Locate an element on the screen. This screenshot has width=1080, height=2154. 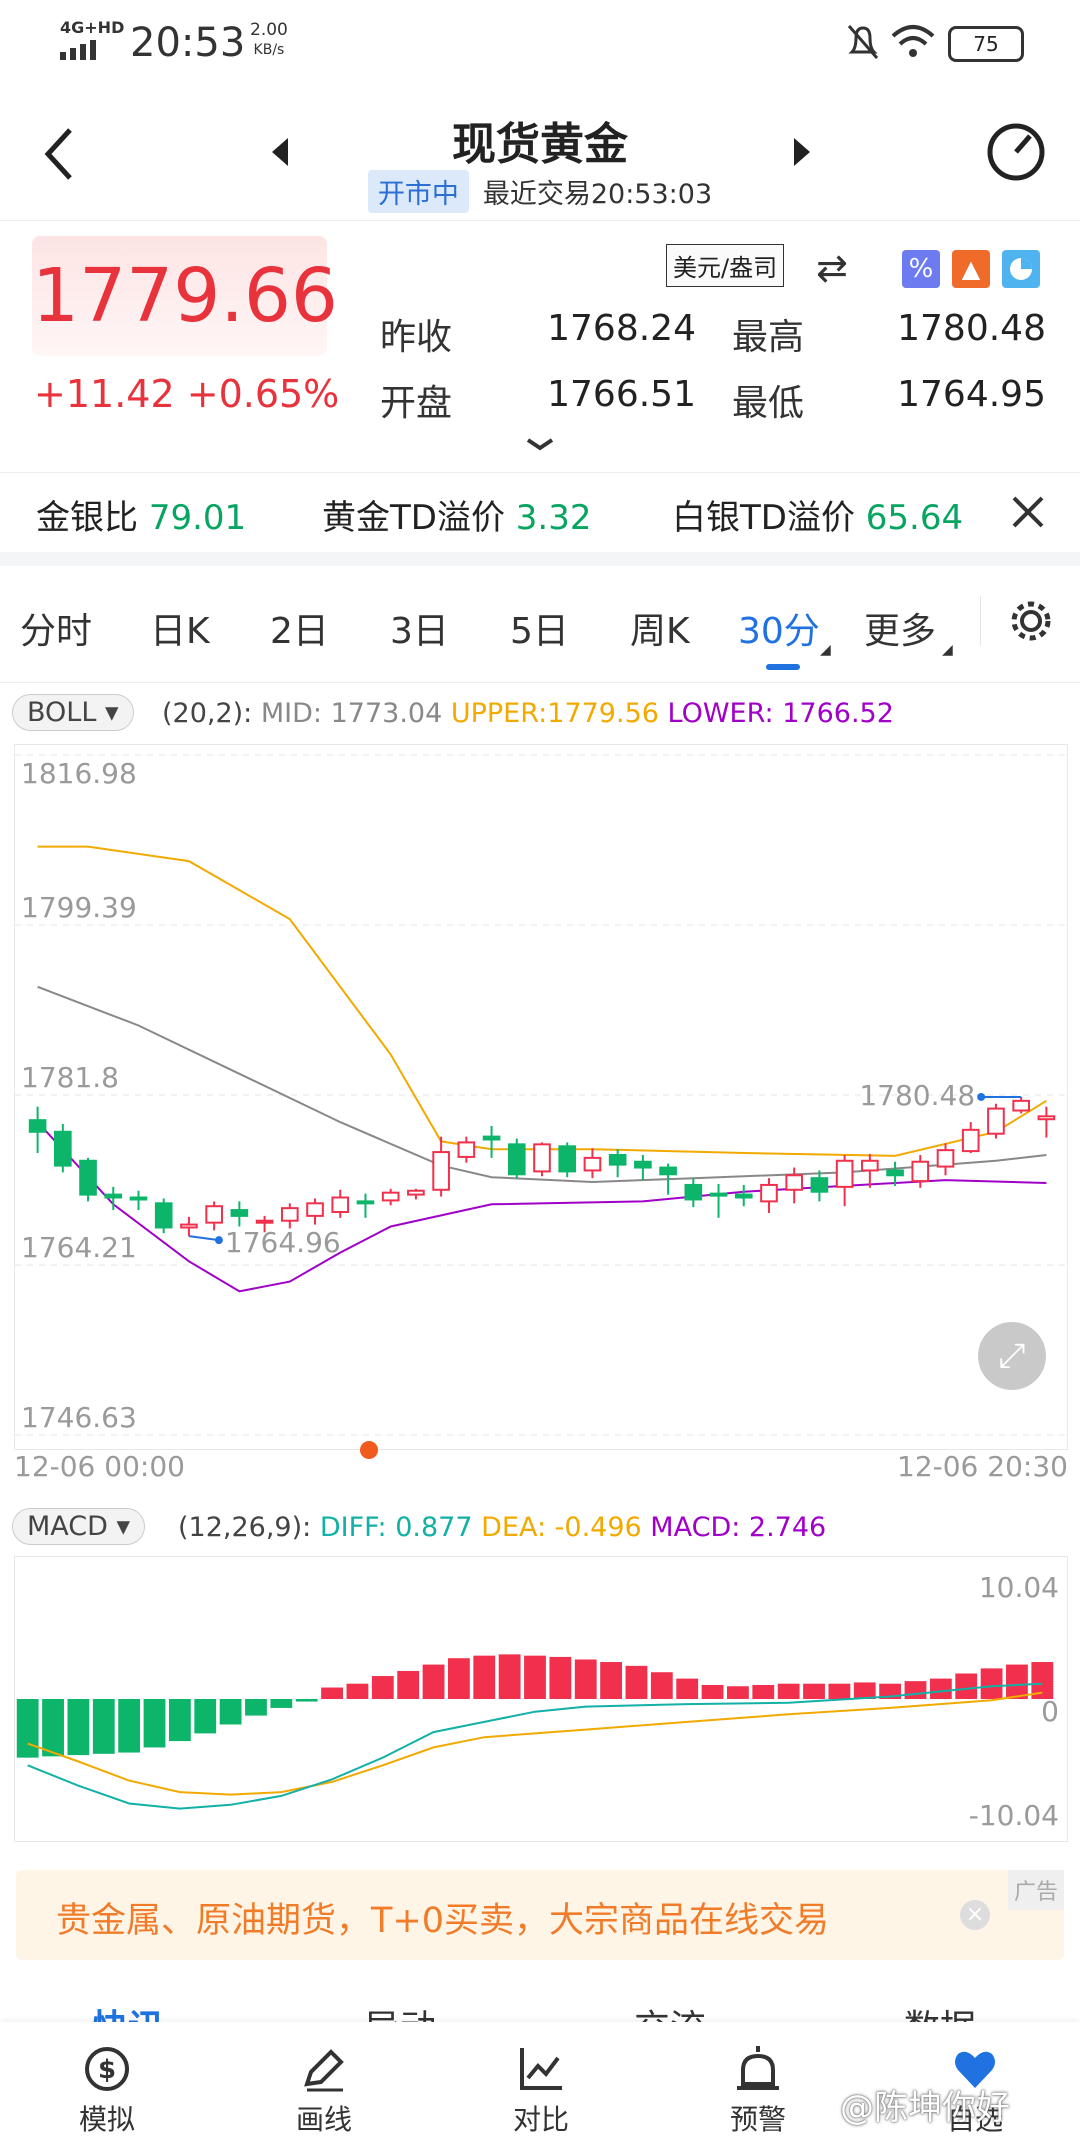
y-tick-label: 1764.21 is located at coordinates (79, 1247).